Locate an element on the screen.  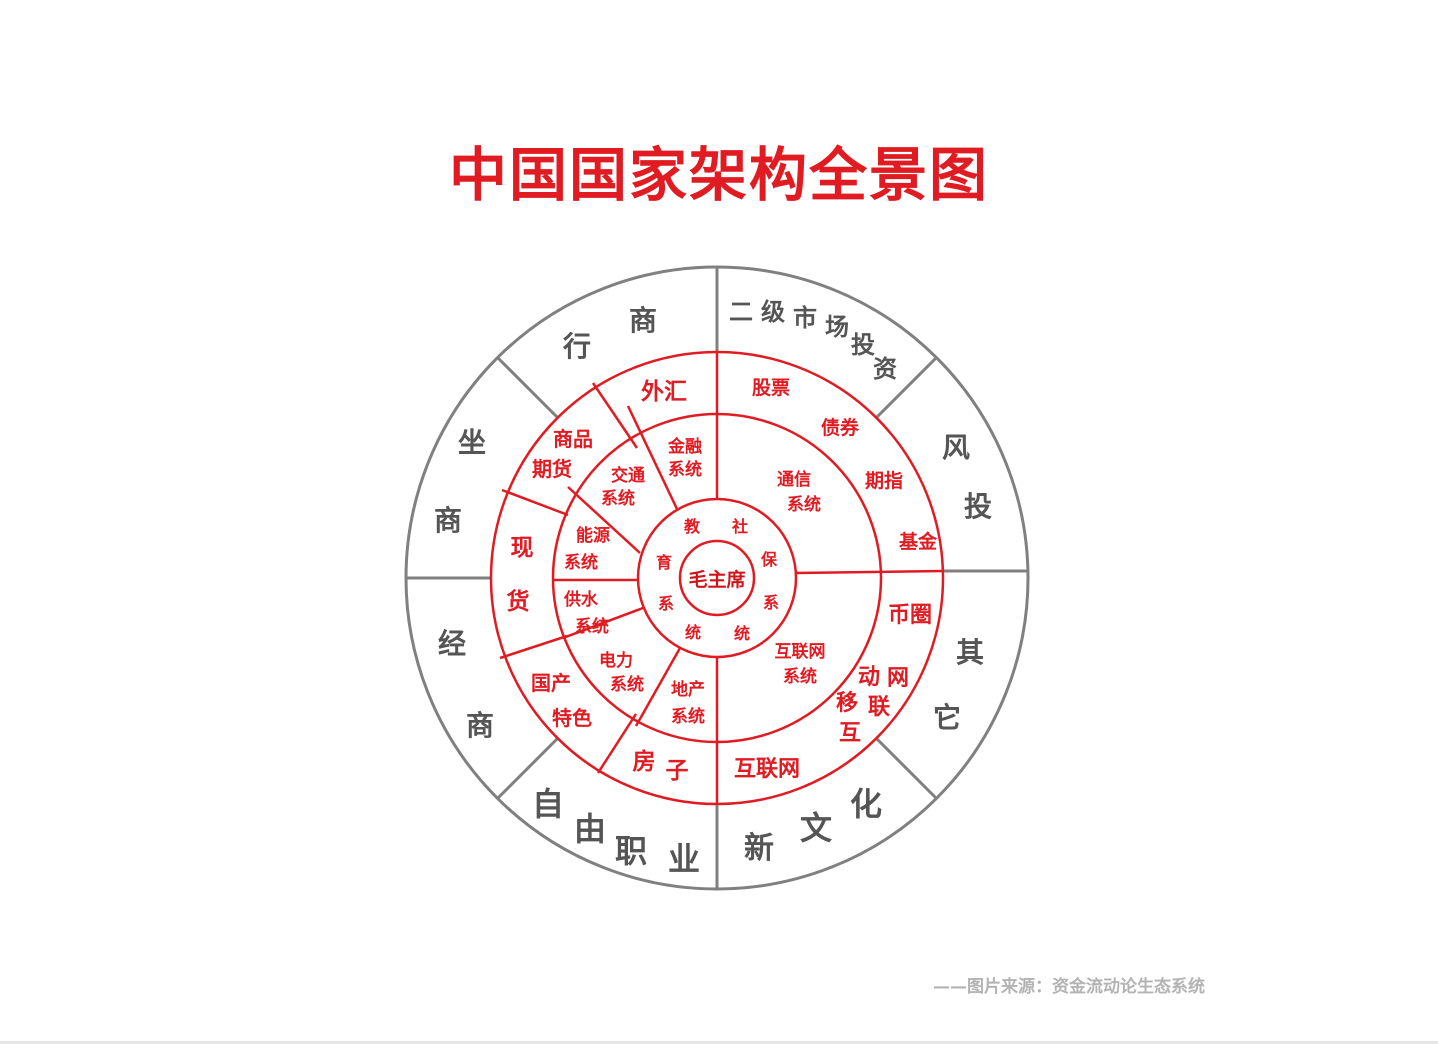
social-char-2: 保 is located at coordinates (769, 559).